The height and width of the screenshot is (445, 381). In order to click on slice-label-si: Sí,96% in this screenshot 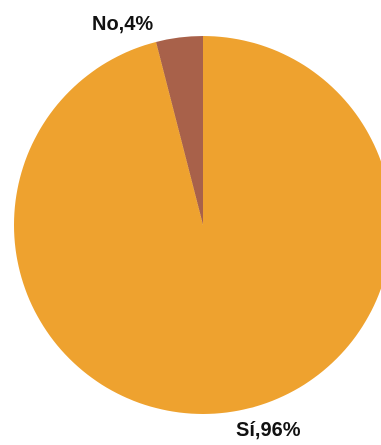, I will do `click(268, 429)`.